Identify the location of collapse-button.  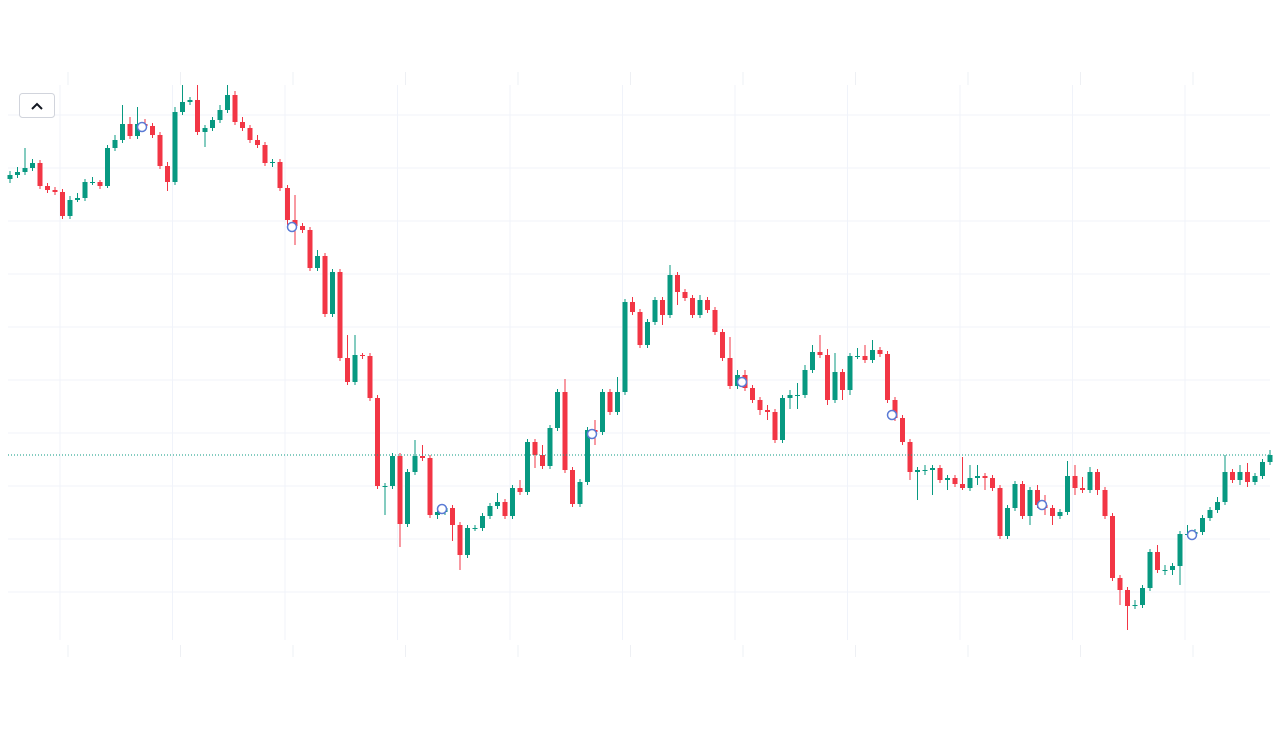
(37, 105).